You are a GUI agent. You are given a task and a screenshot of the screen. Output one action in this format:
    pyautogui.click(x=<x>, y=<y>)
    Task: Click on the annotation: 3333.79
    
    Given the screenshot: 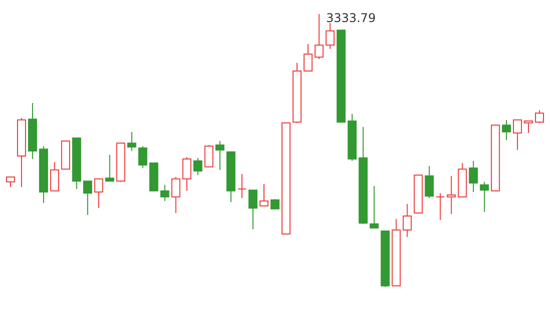 What is the action you would take?
    pyautogui.click(x=351, y=18)
    